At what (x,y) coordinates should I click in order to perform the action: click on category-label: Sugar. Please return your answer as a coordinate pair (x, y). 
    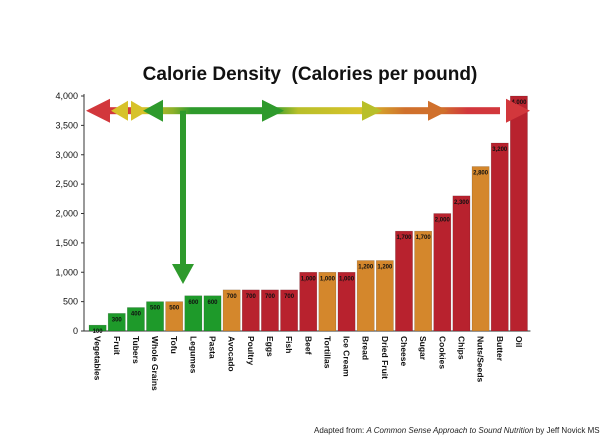
    Looking at the image, I should click on (423, 348).